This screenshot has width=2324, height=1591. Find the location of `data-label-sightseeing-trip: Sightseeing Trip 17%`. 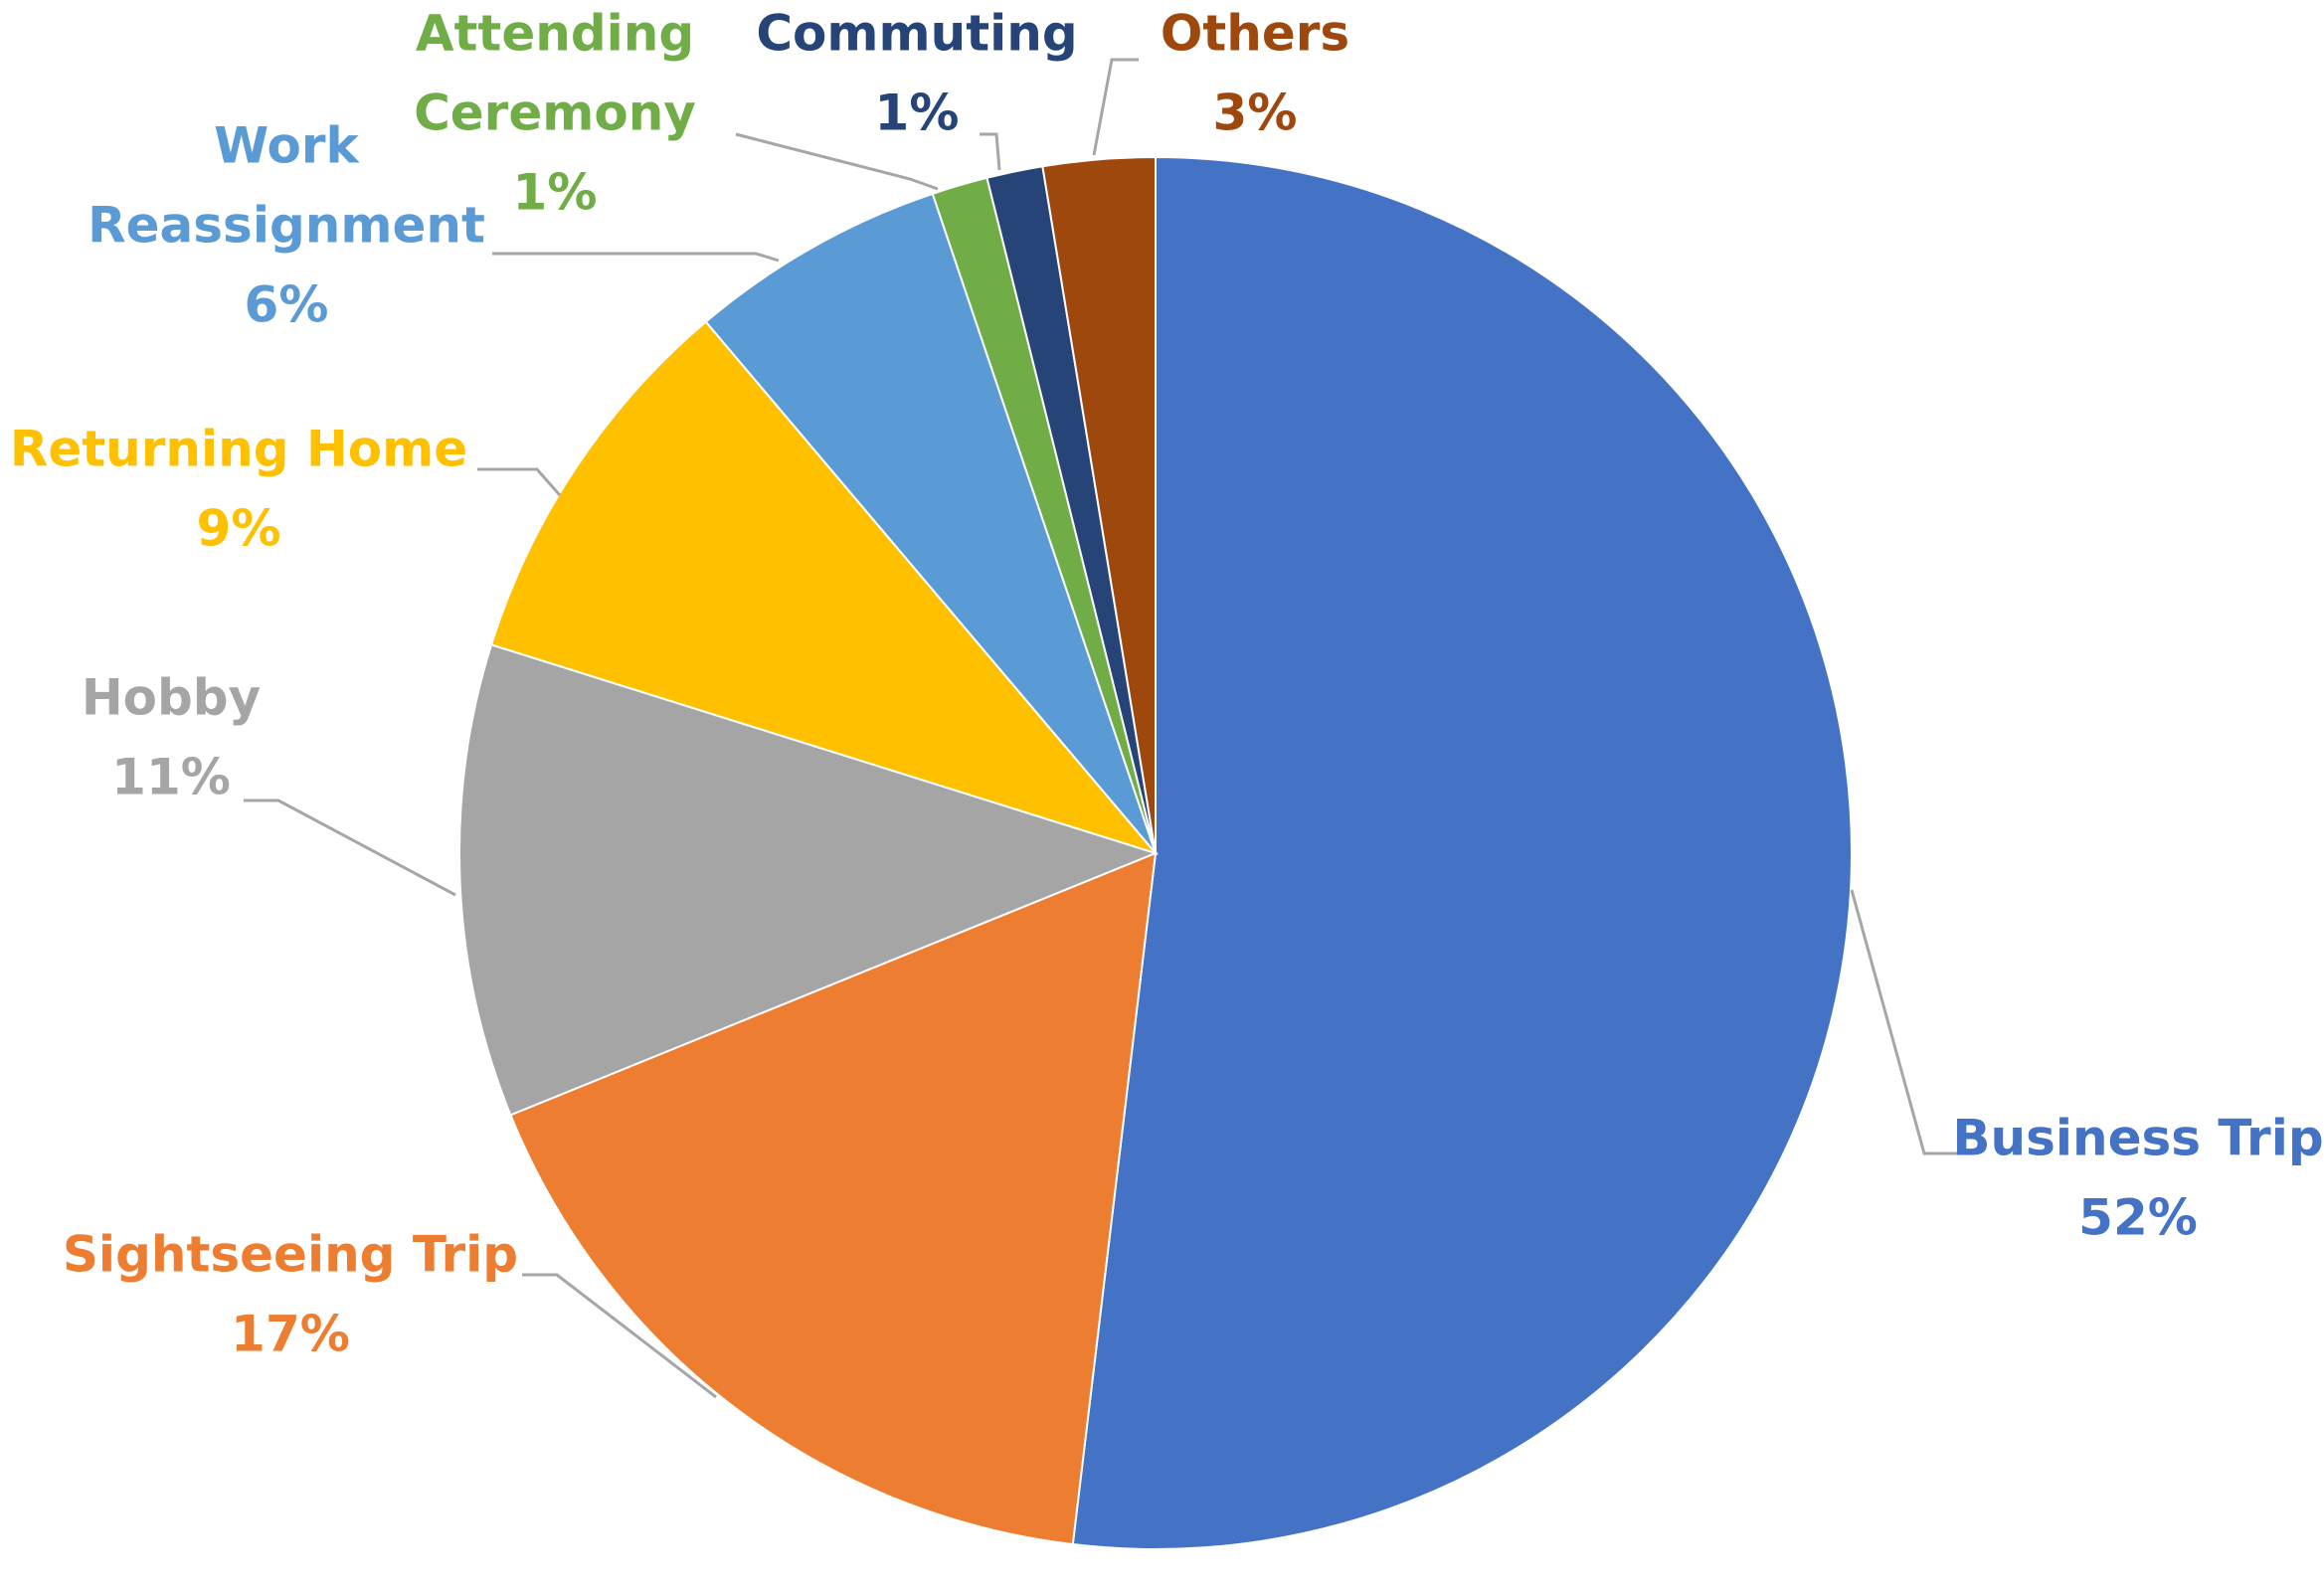

data-label-sightseeing-trip: Sightseeing Trip 17% is located at coordinates (290, 1294).